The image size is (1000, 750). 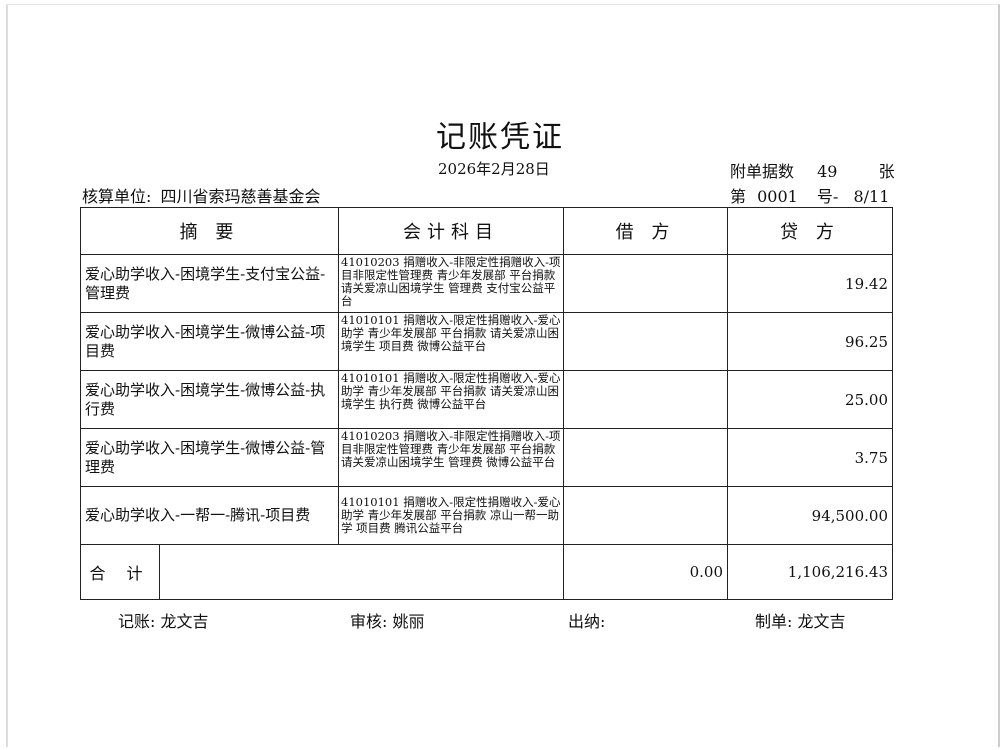 I want to click on voucher-page: 8/11, so click(x=871, y=196).